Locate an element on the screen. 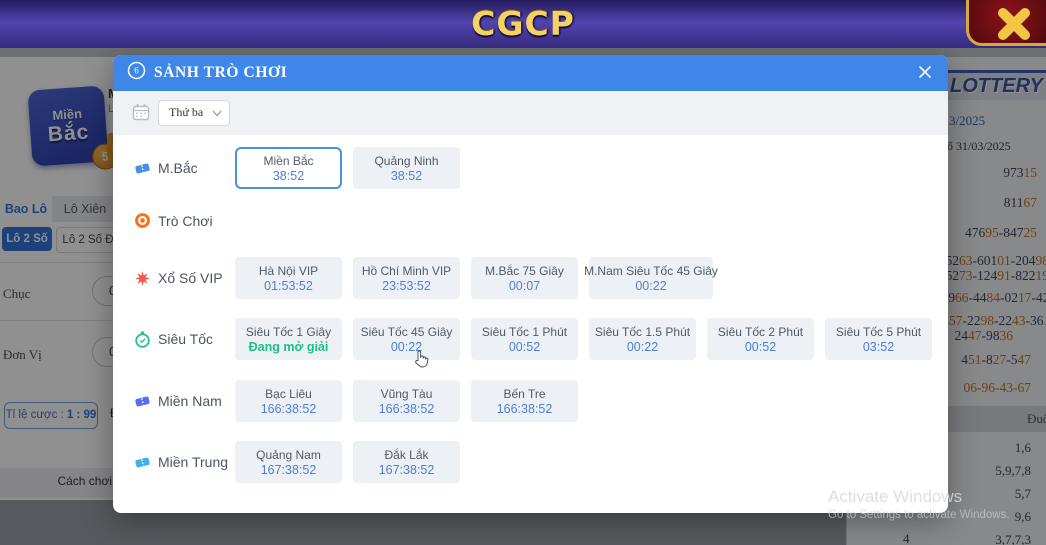 Image resolution: width=1046 pixels, height=545 pixels. result-digits-accent: 36 is located at coordinates (1006, 335).